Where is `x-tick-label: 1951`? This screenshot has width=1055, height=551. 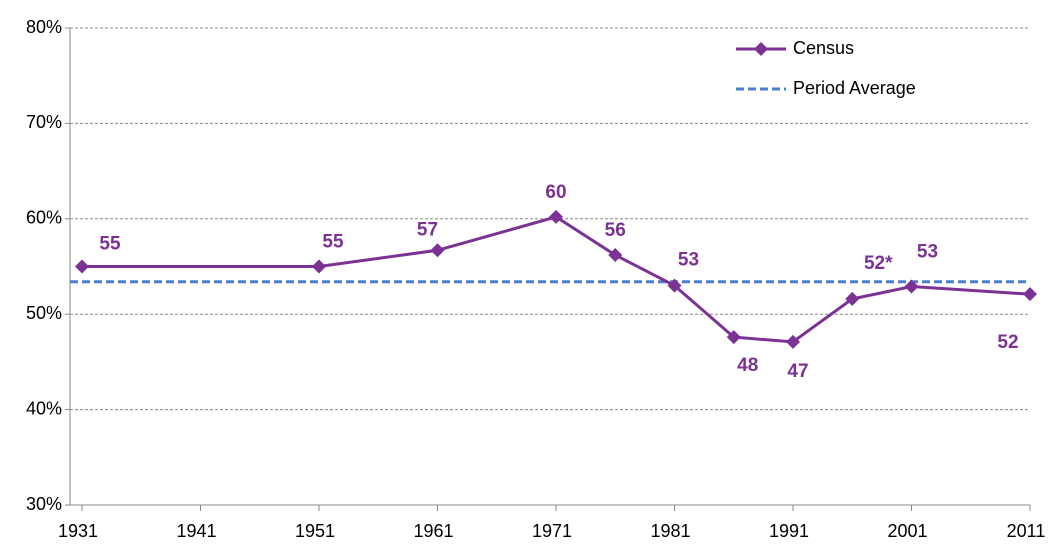
x-tick-label: 1951 is located at coordinates (315, 531).